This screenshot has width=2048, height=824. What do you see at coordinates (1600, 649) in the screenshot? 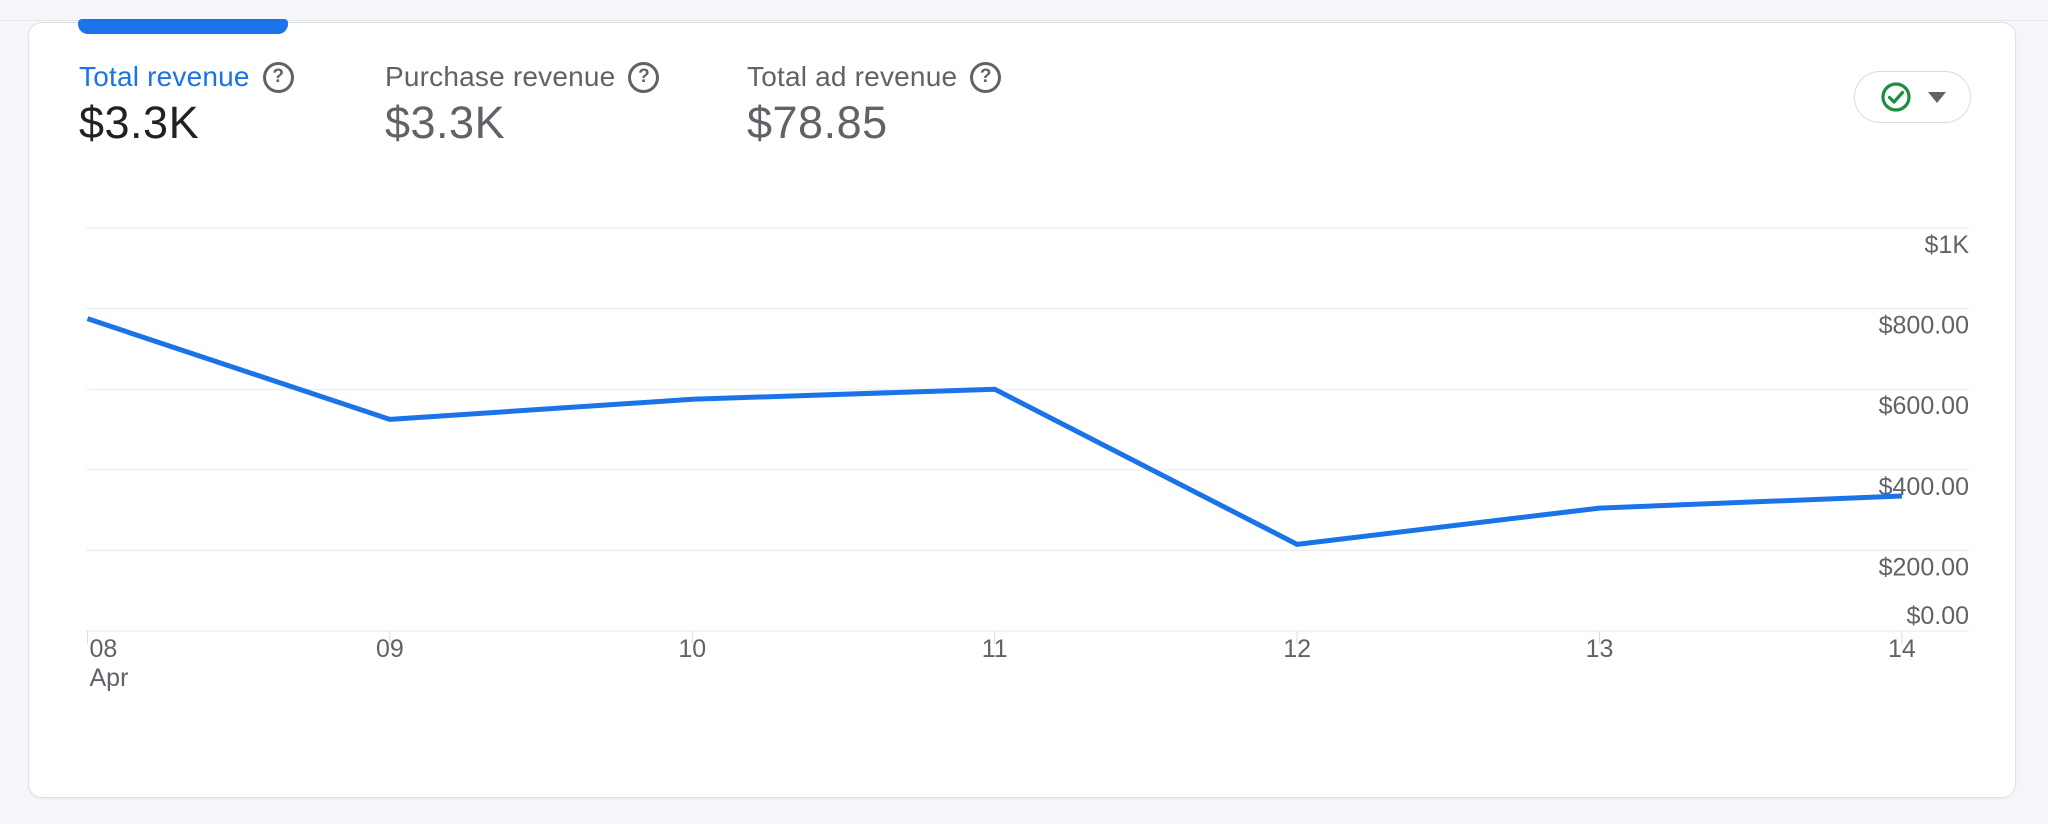
I see `x-axis-label: 13` at bounding box center [1600, 649].